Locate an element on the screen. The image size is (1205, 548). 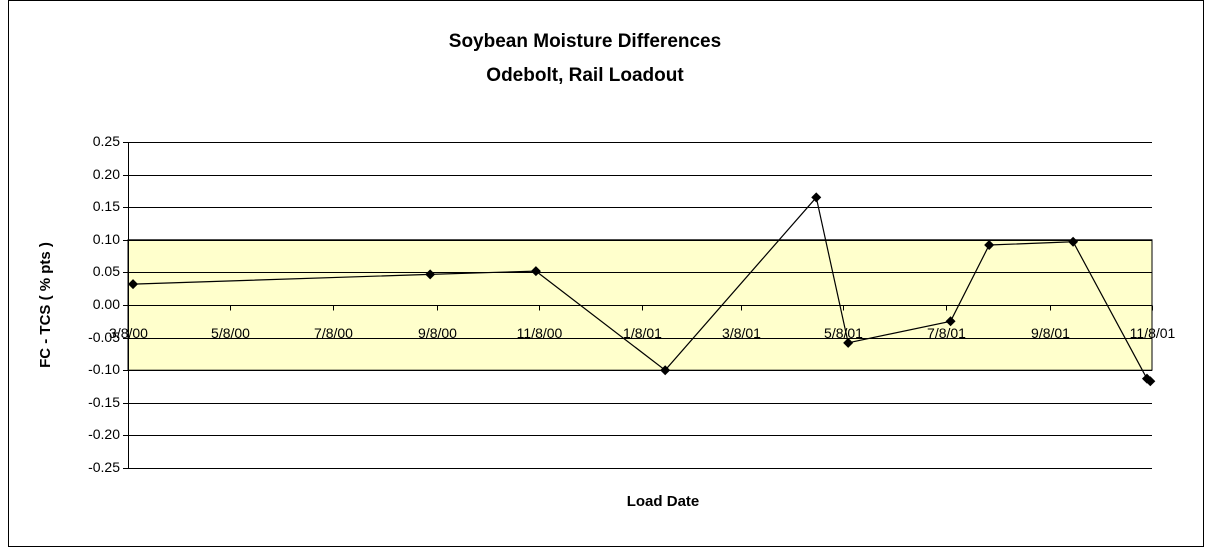
y-tick-label: -0.10 is located at coordinates (104, 369).